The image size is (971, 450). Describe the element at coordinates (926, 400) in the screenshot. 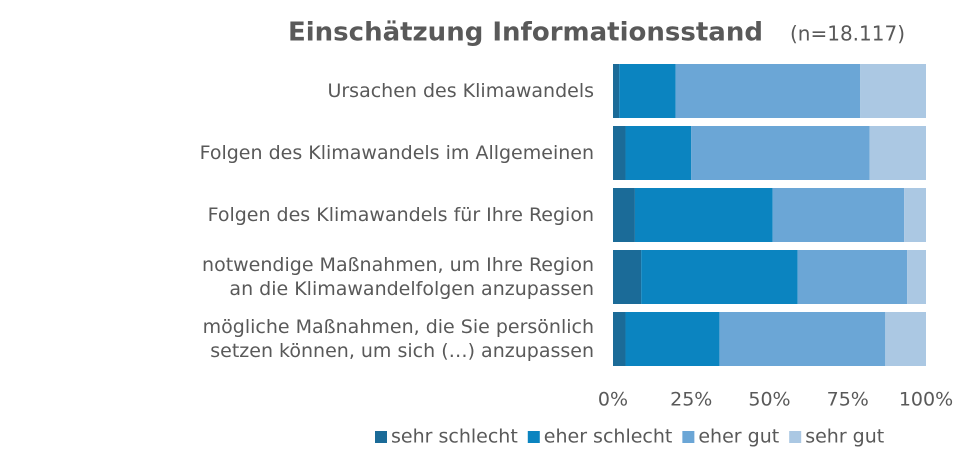

I see `x-tick-label: 100%` at that location.